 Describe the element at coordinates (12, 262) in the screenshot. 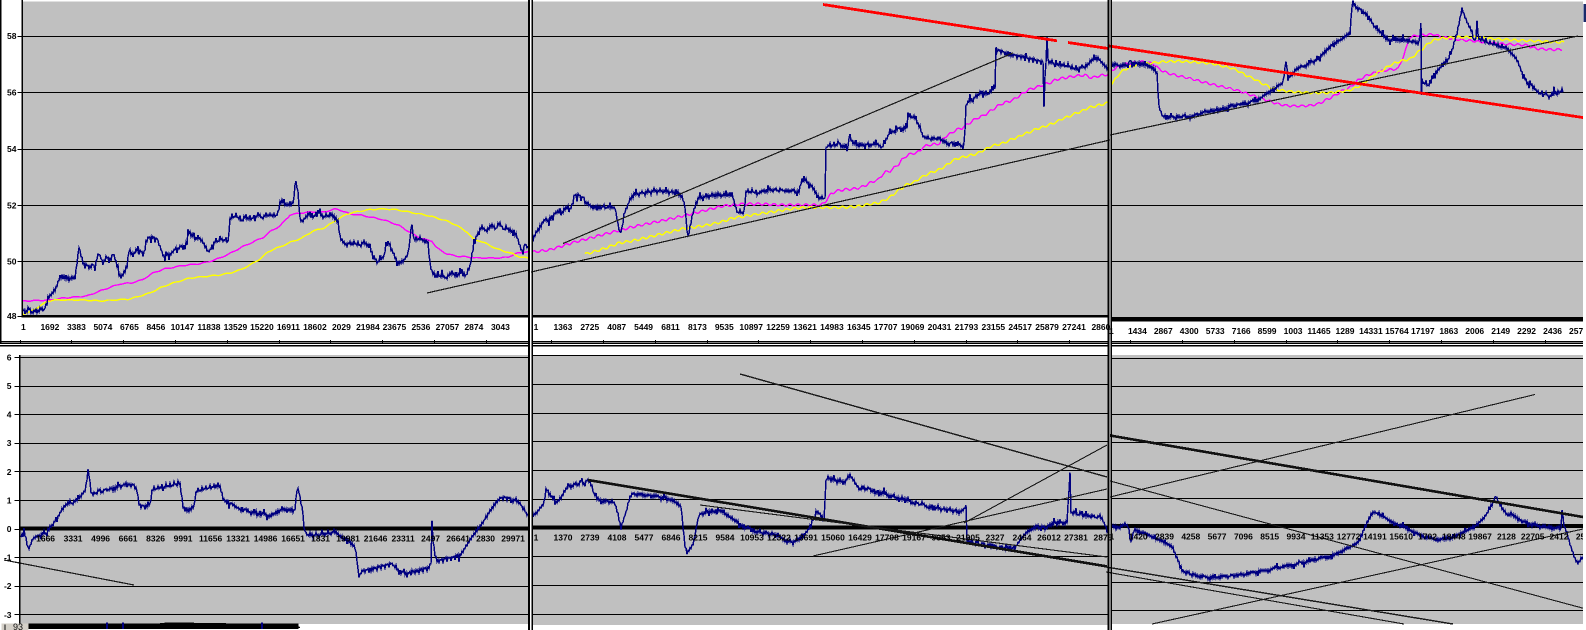

I see `svg-text: 50` at that location.